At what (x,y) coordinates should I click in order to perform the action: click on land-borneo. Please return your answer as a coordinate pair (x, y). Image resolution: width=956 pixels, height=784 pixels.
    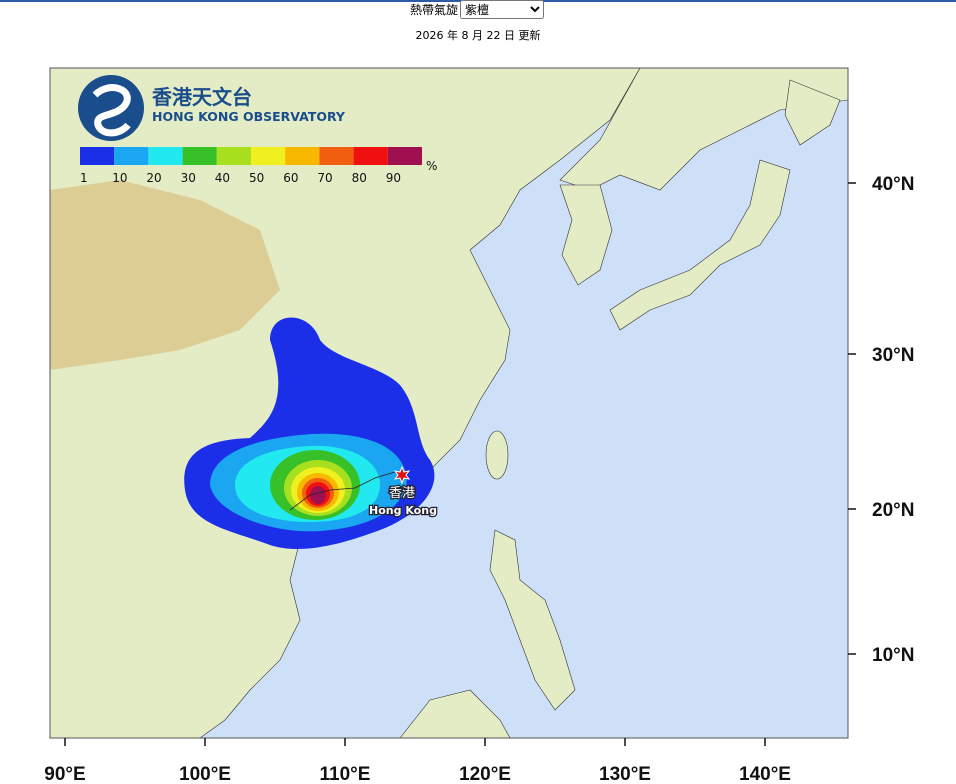
    Looking at the image, I should click on (455, 713).